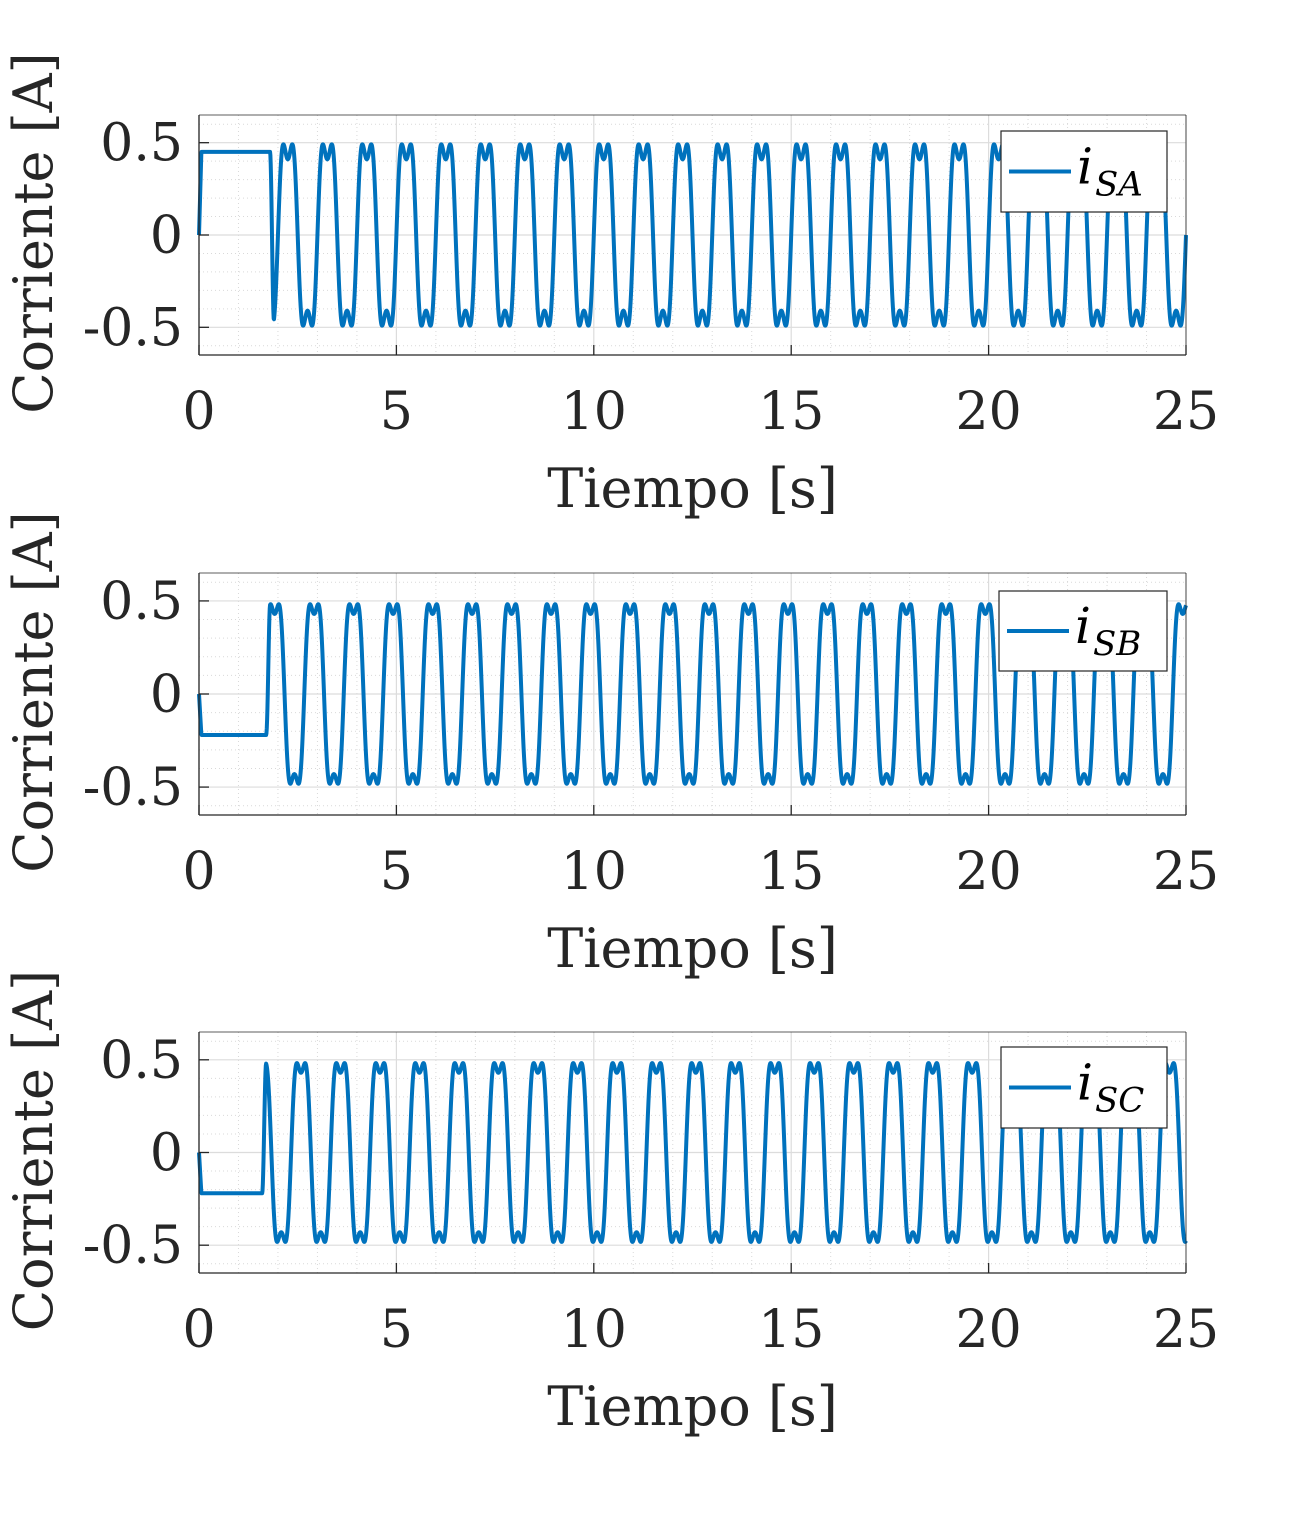  What do you see at coordinates (692, 235) in the screenshot?
I see `series-line-sa` at bounding box center [692, 235].